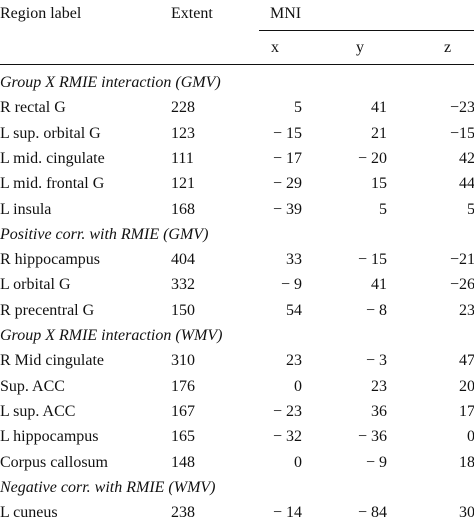 This screenshot has width=474, height=525. I want to click on y-header: y, so click(360, 47).